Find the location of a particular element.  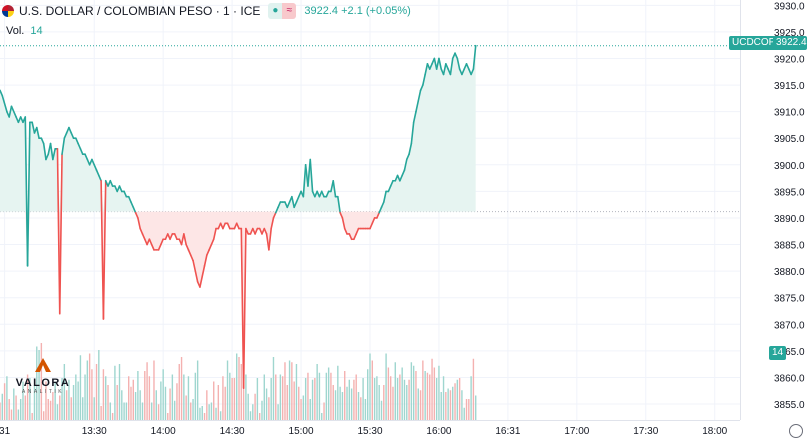

market-status-pill: ● ≈ is located at coordinates (282, 11).